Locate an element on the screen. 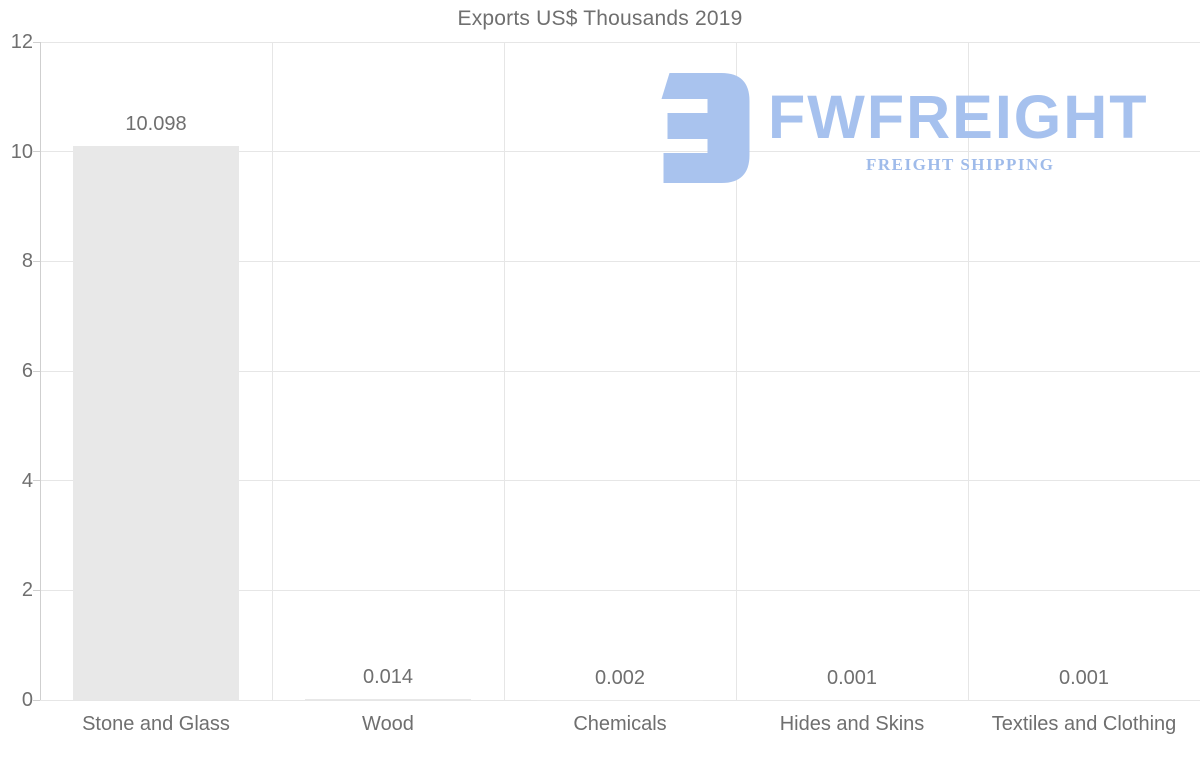 Image resolution: width=1200 pixels, height=763 pixels. y-axis-tick-label: 8 is located at coordinates (27, 261).